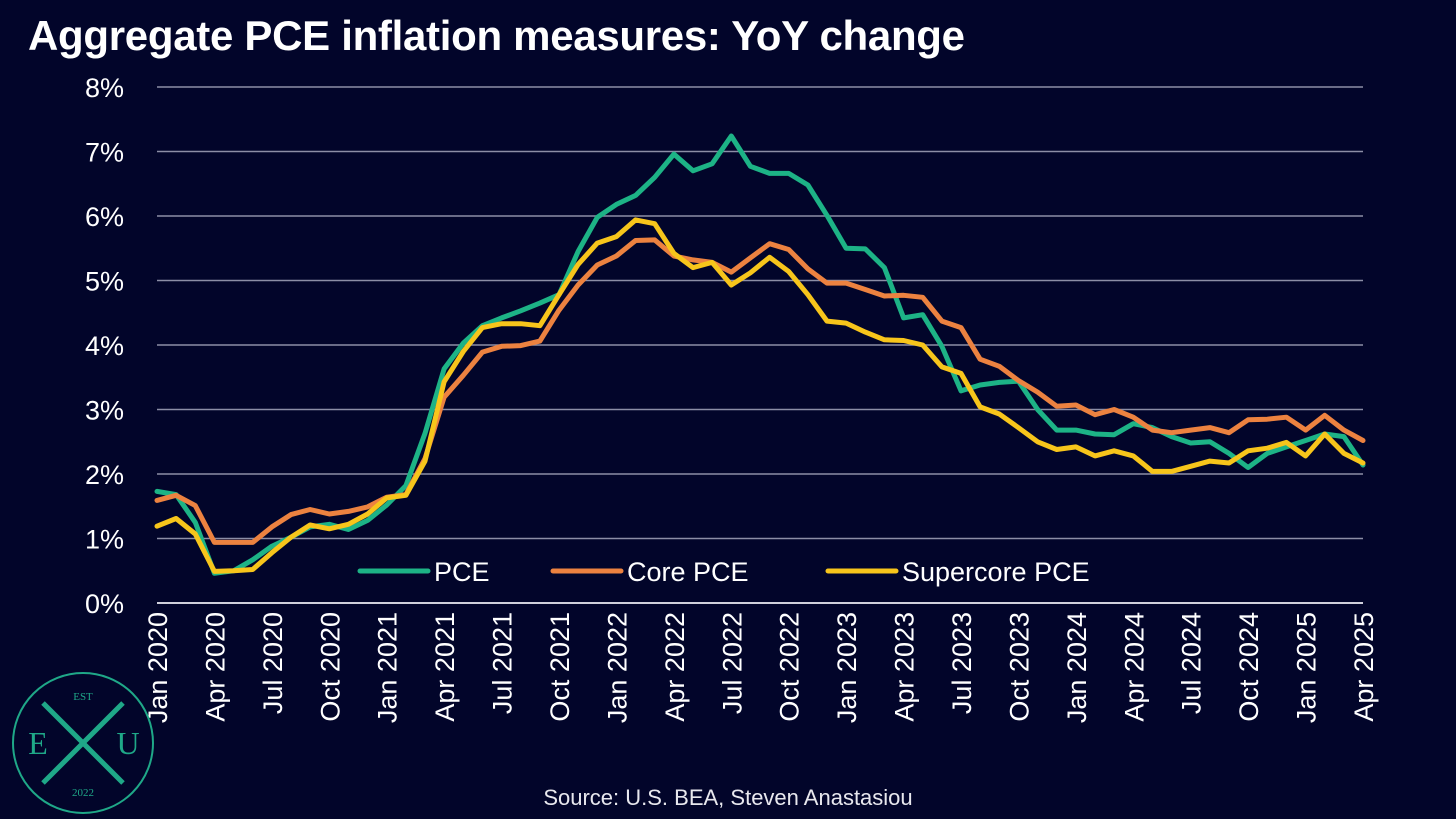 This screenshot has width=1456, height=819. Describe the element at coordinates (790, 667) in the screenshot. I see `x-tick-label: Oct 2022` at that location.